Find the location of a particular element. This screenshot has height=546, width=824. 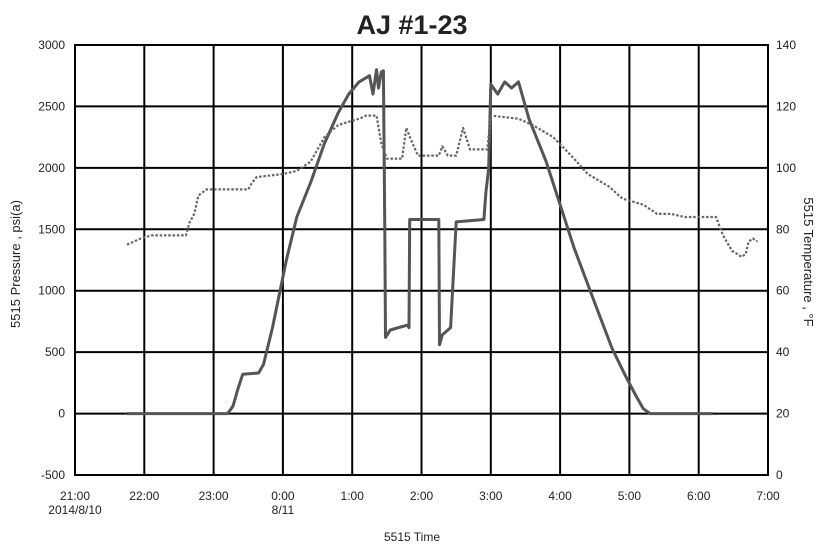

y-tick-label-right: 60 is located at coordinates (783, 291).